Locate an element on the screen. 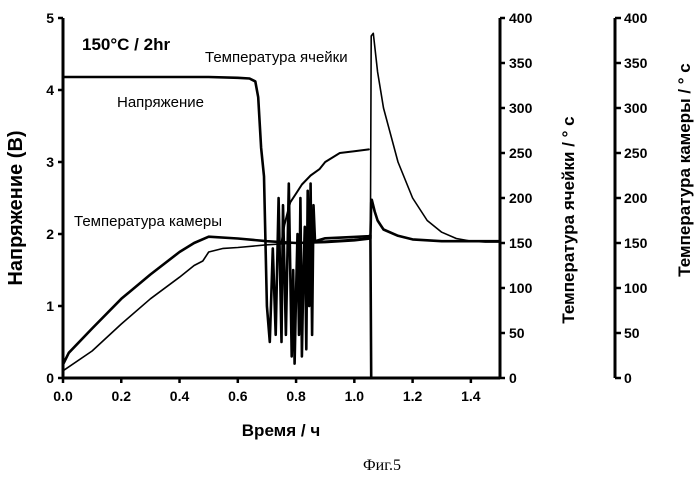  y-right2-ticks: 0 50 100 150 200 250 300 350 400 is located at coordinates (631, 198).